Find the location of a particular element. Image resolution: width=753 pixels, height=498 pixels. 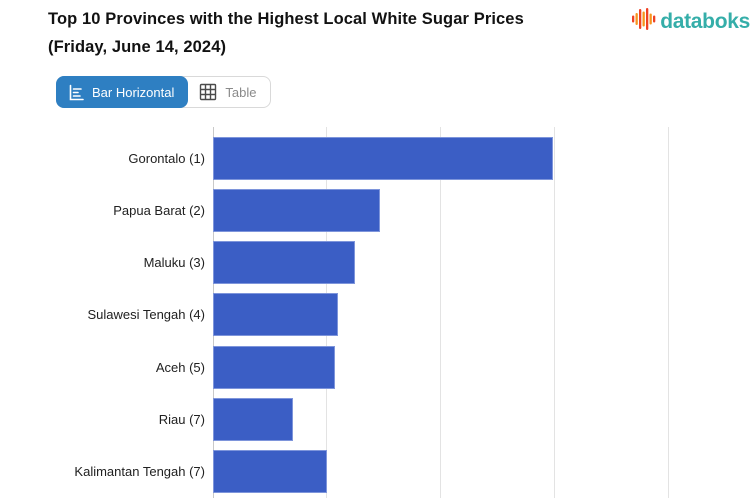

category-label: Papua Barat (2) is located at coordinates (159, 210).